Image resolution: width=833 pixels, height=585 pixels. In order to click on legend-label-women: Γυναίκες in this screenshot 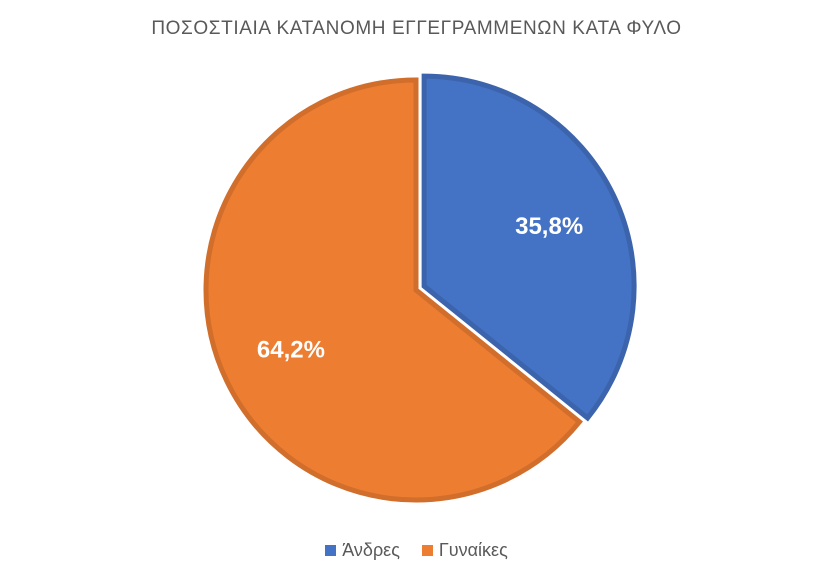, I will do `click(473, 550)`.